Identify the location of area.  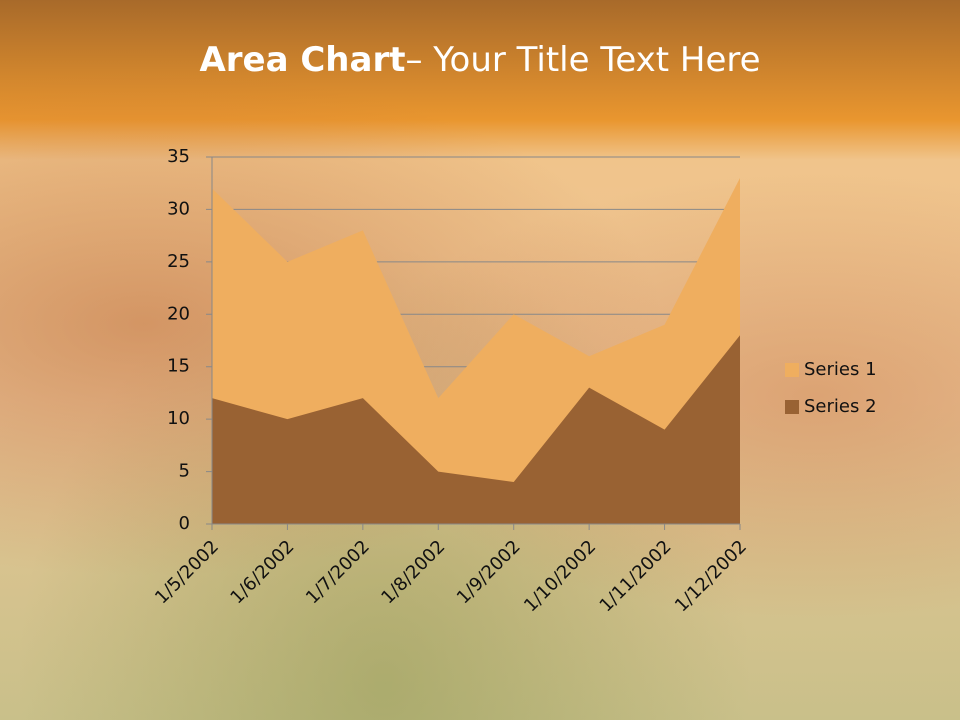
(476, 429).